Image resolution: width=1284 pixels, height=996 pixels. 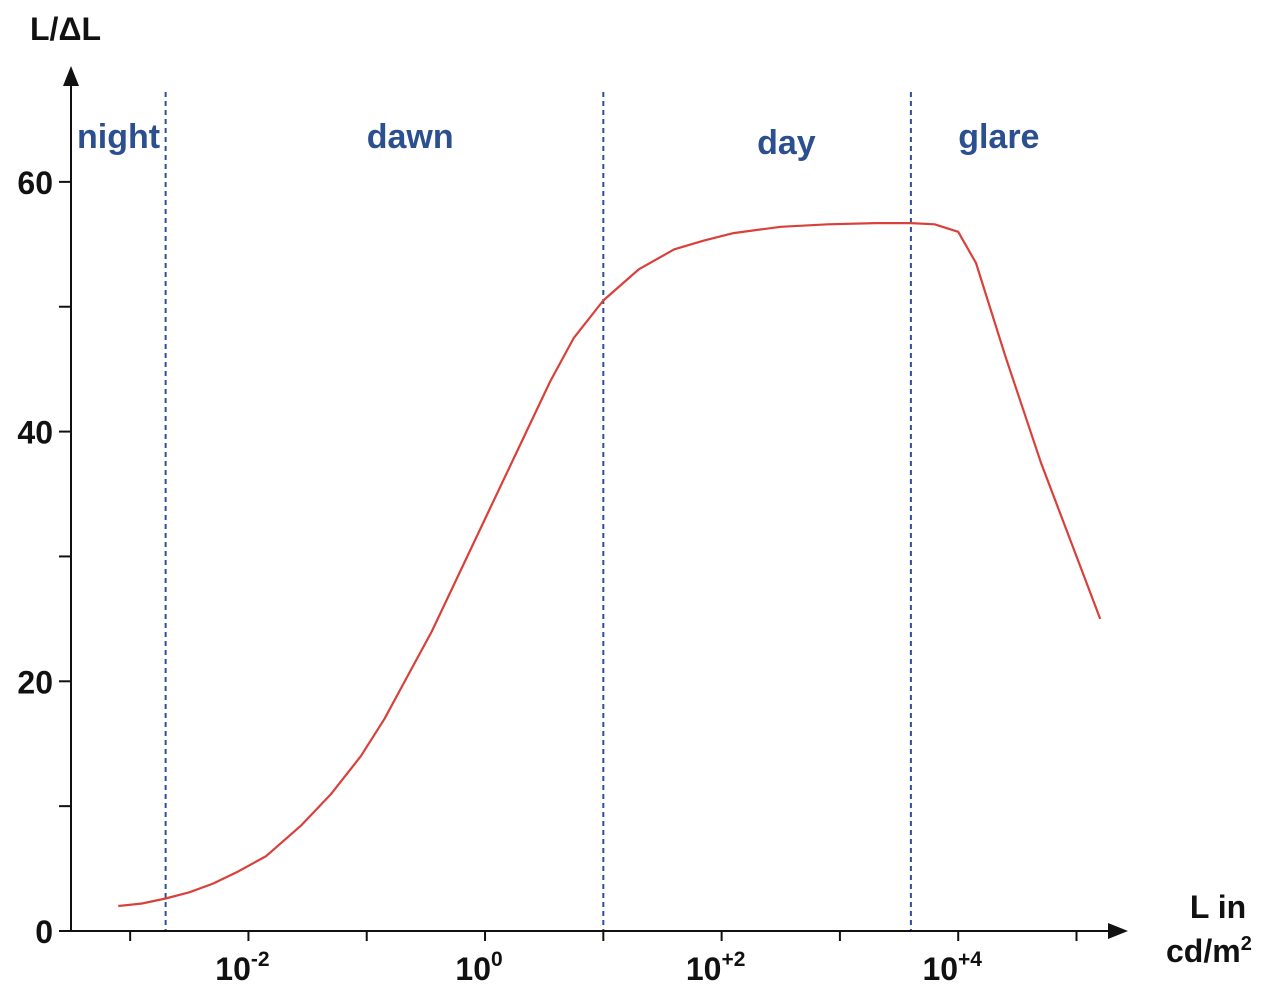 What do you see at coordinates (733, 959) in the screenshot?
I see `x-tick-label-exp: +2` at bounding box center [733, 959].